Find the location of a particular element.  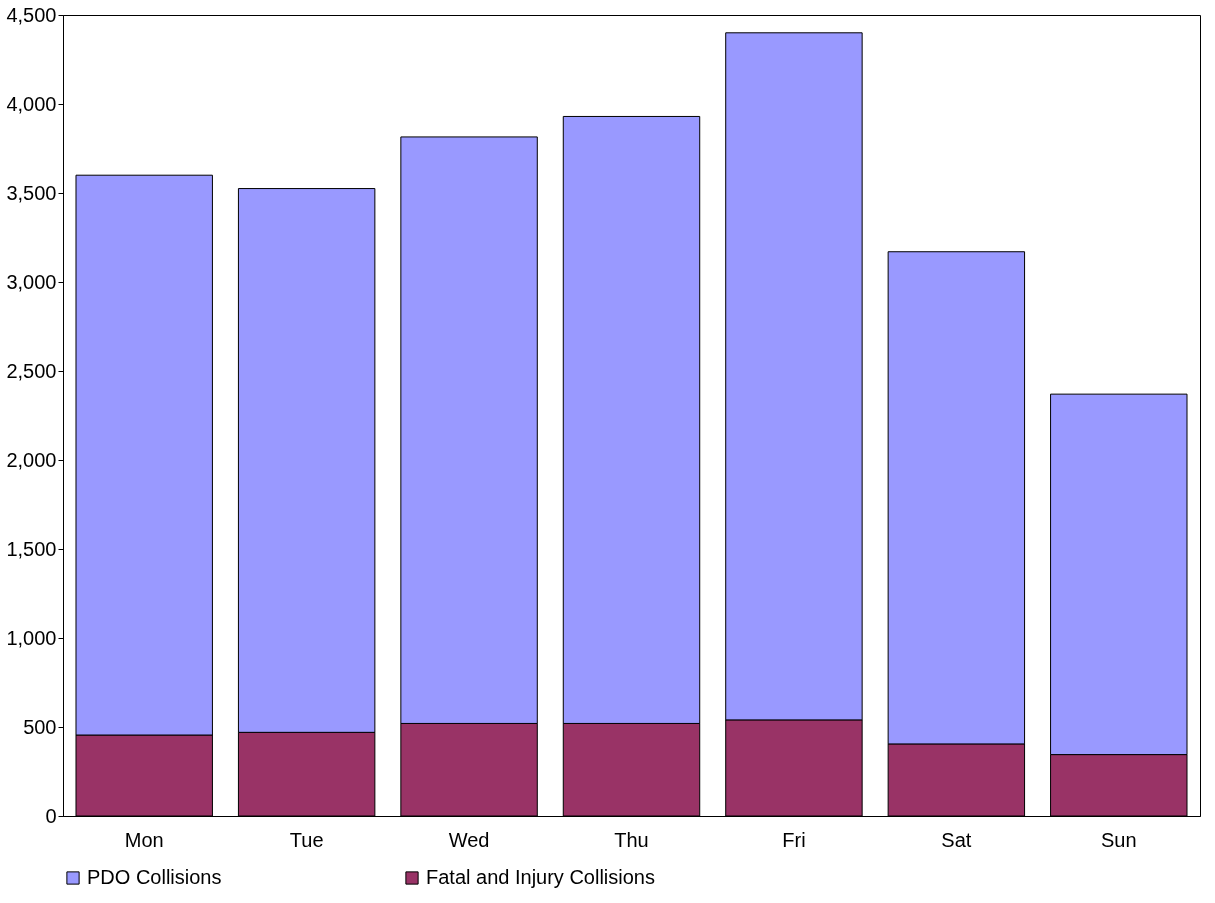

x-tick-label: Mon is located at coordinates (144, 839).